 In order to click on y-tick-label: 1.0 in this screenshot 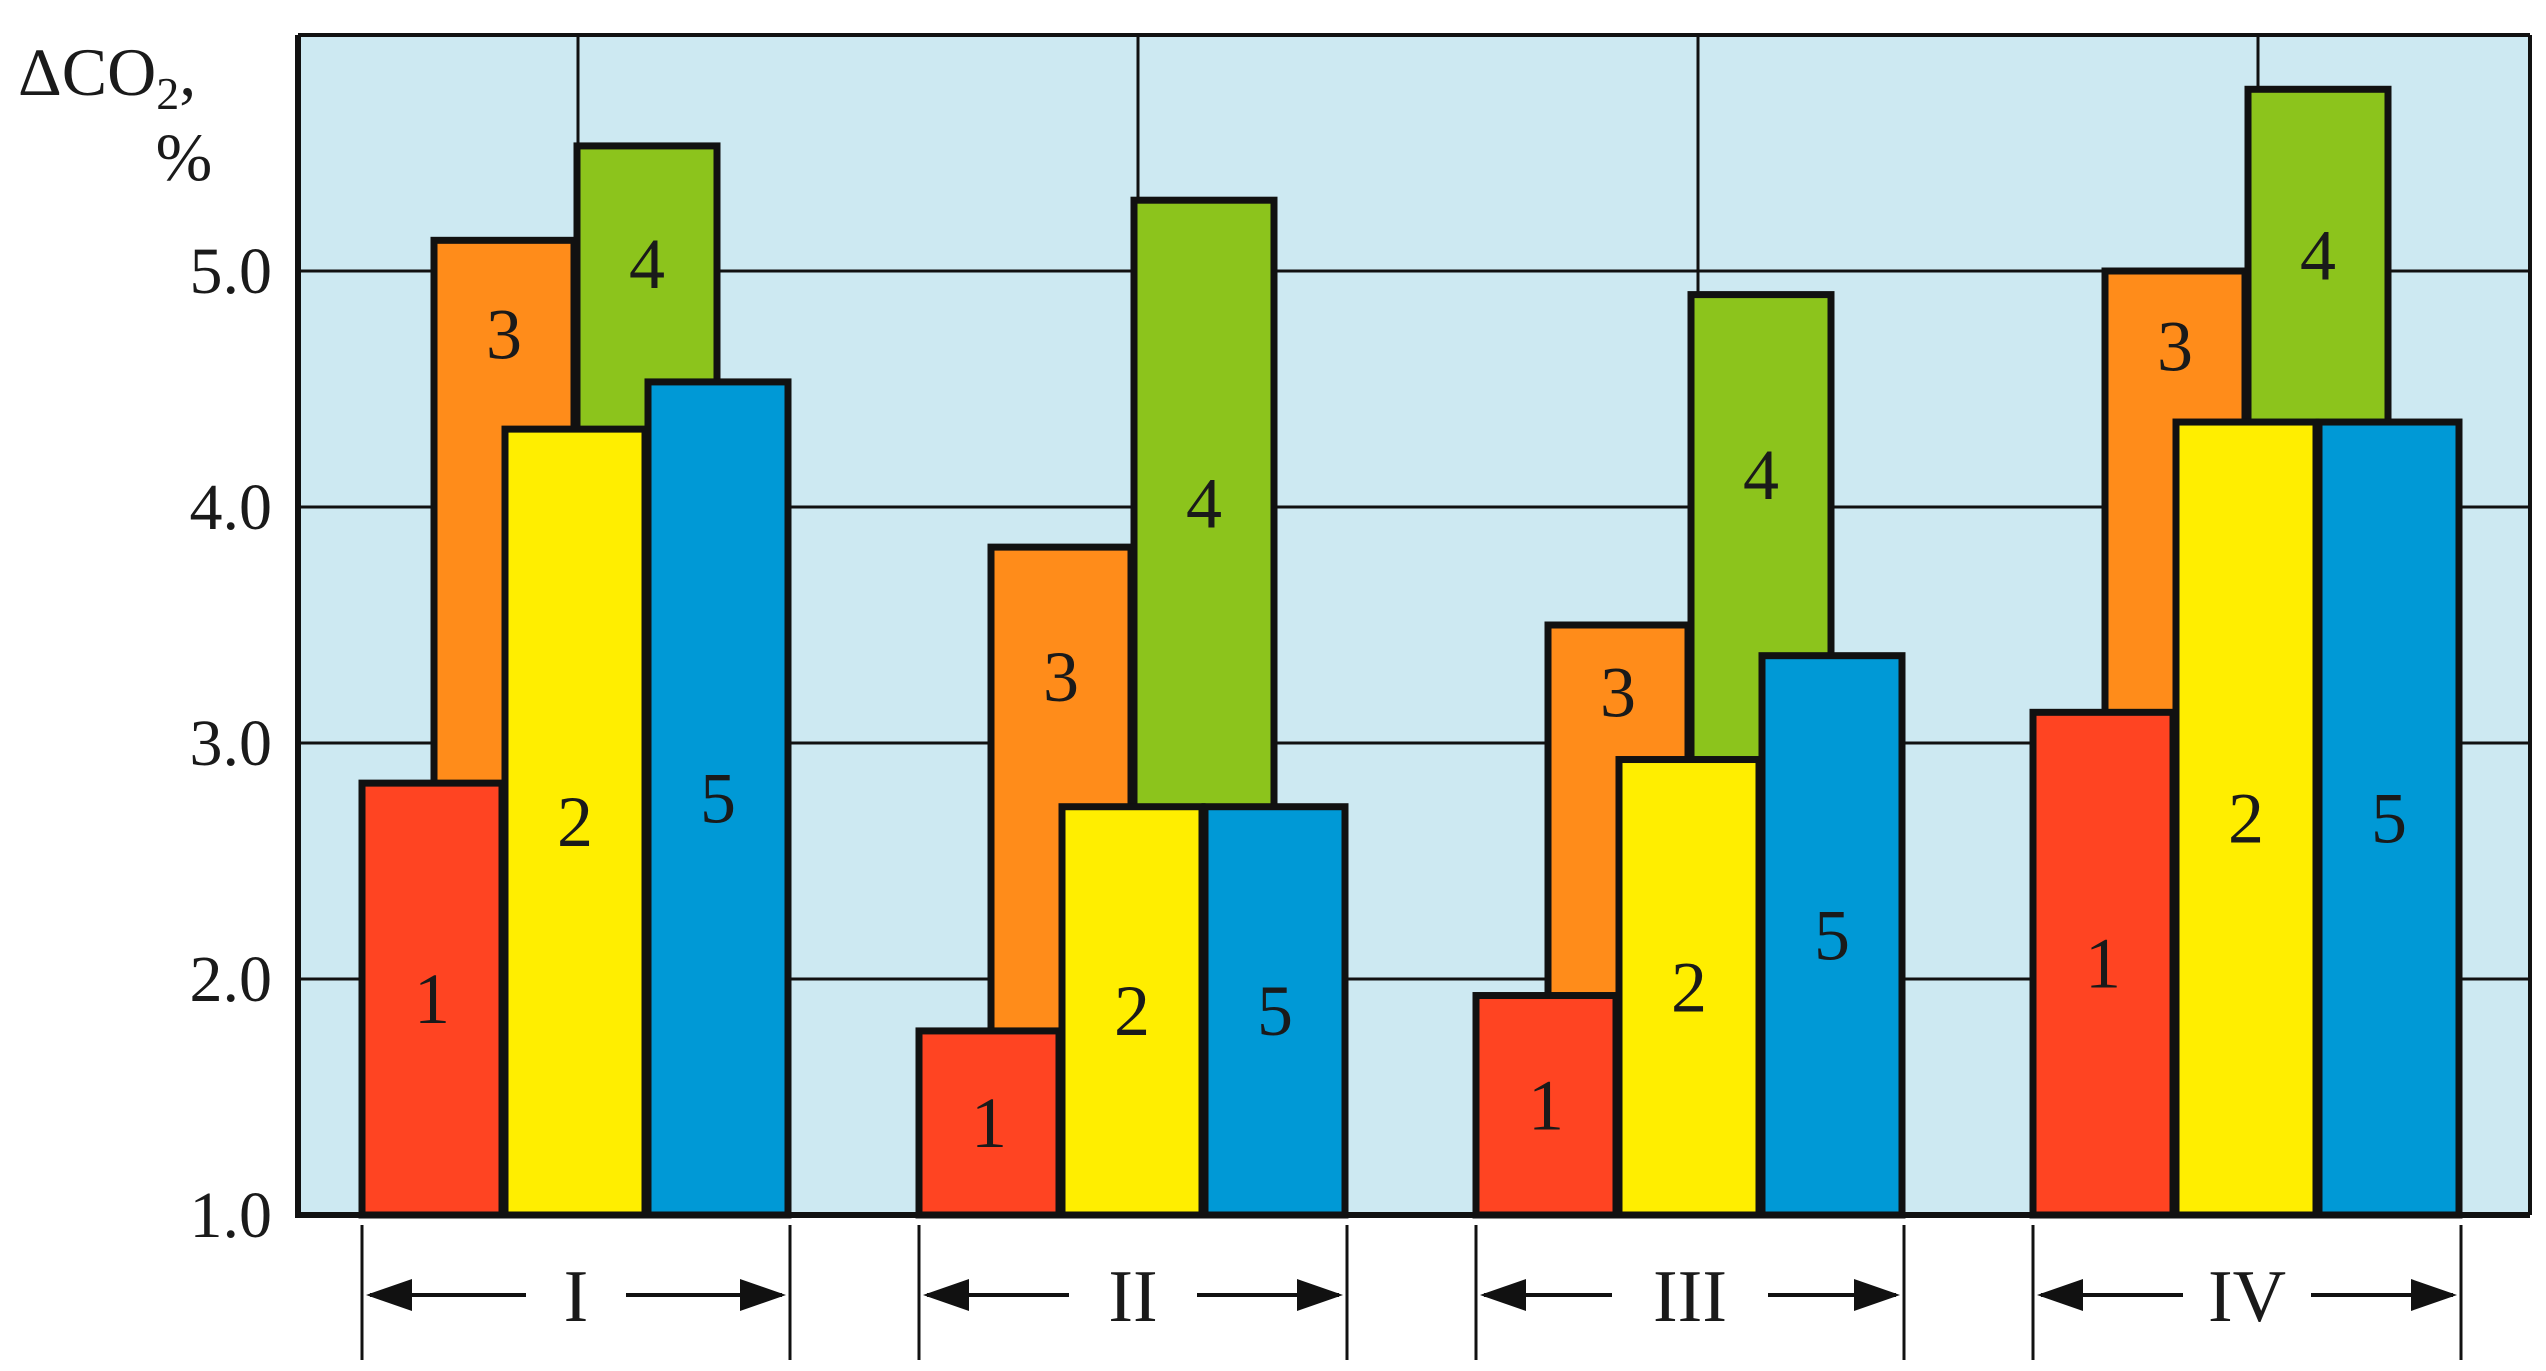, I will do `click(231, 1215)`.